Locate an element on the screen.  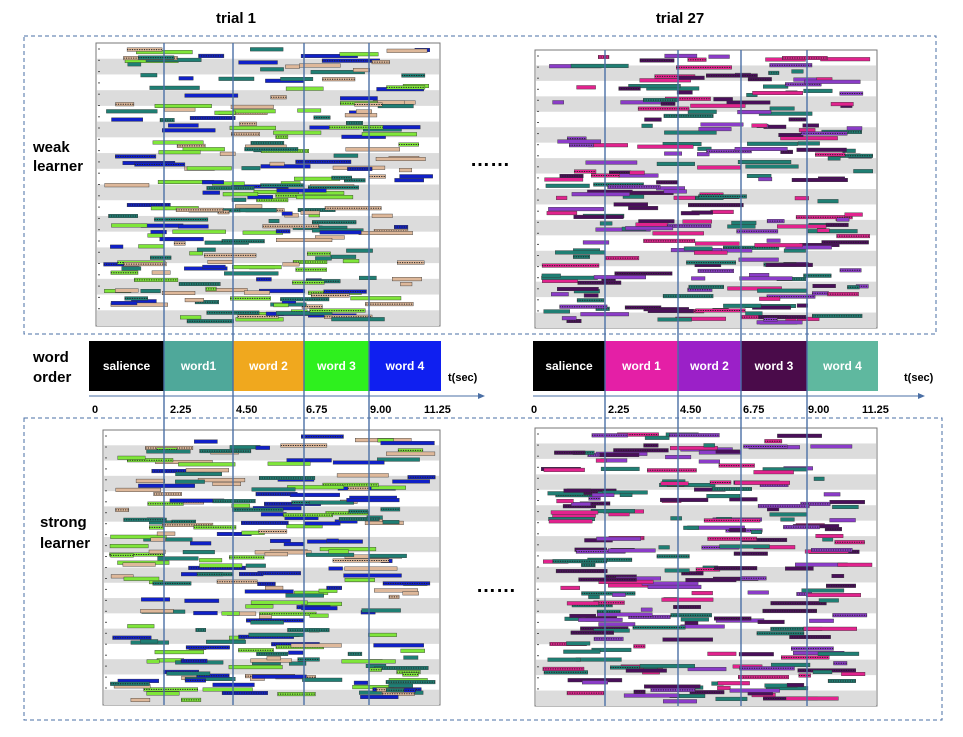
strong-label-line2: learner is located at coordinates (65, 543).